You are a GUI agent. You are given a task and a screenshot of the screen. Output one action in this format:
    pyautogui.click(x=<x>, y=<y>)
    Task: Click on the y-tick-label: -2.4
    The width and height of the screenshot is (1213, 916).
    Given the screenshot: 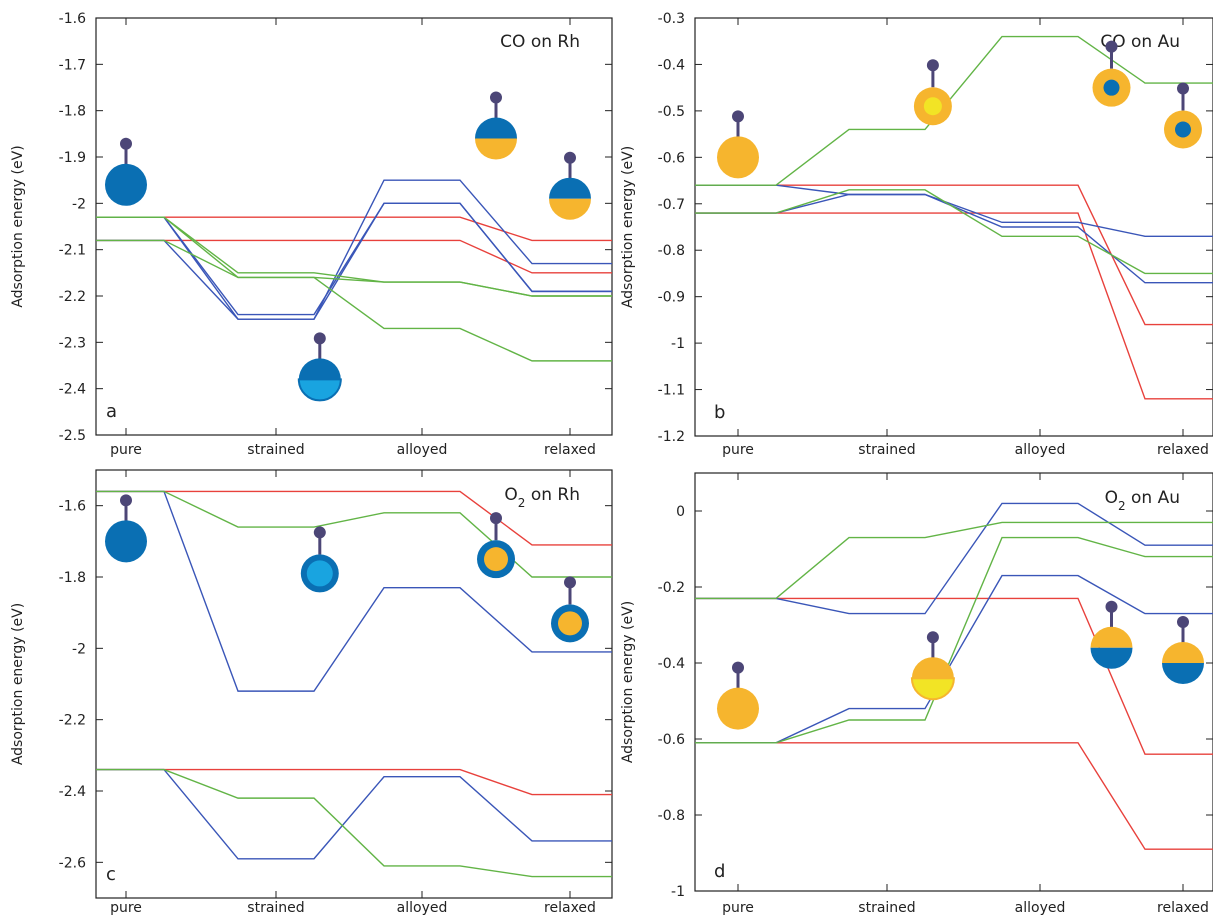 What is the action you would take?
    pyautogui.click(x=72, y=792)
    